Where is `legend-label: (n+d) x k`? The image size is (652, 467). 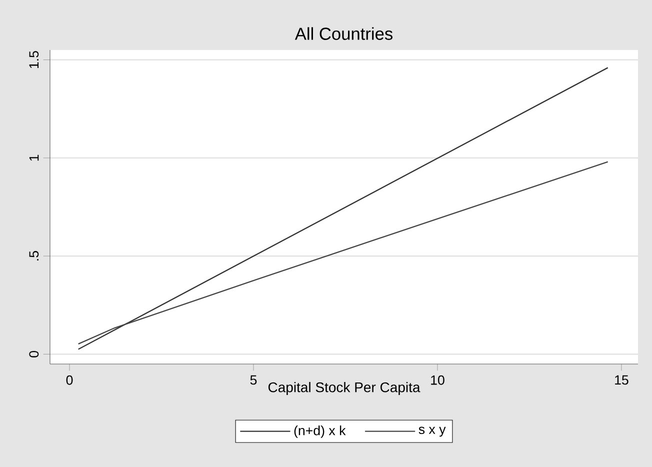
legend-label: (n+d) x k is located at coordinates (320, 431).